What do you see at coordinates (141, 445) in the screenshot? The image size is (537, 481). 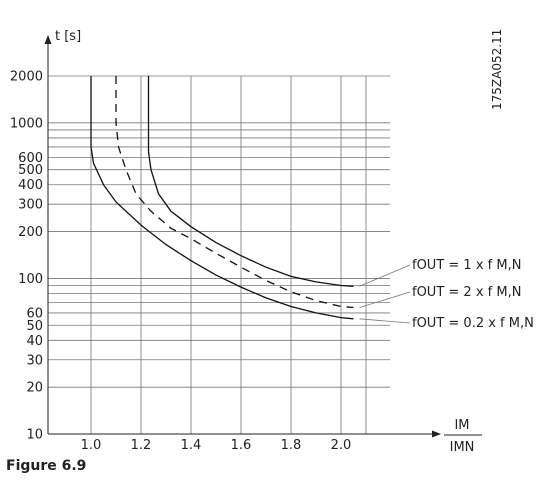 I see `x-tick-label: 1.2` at bounding box center [141, 445].